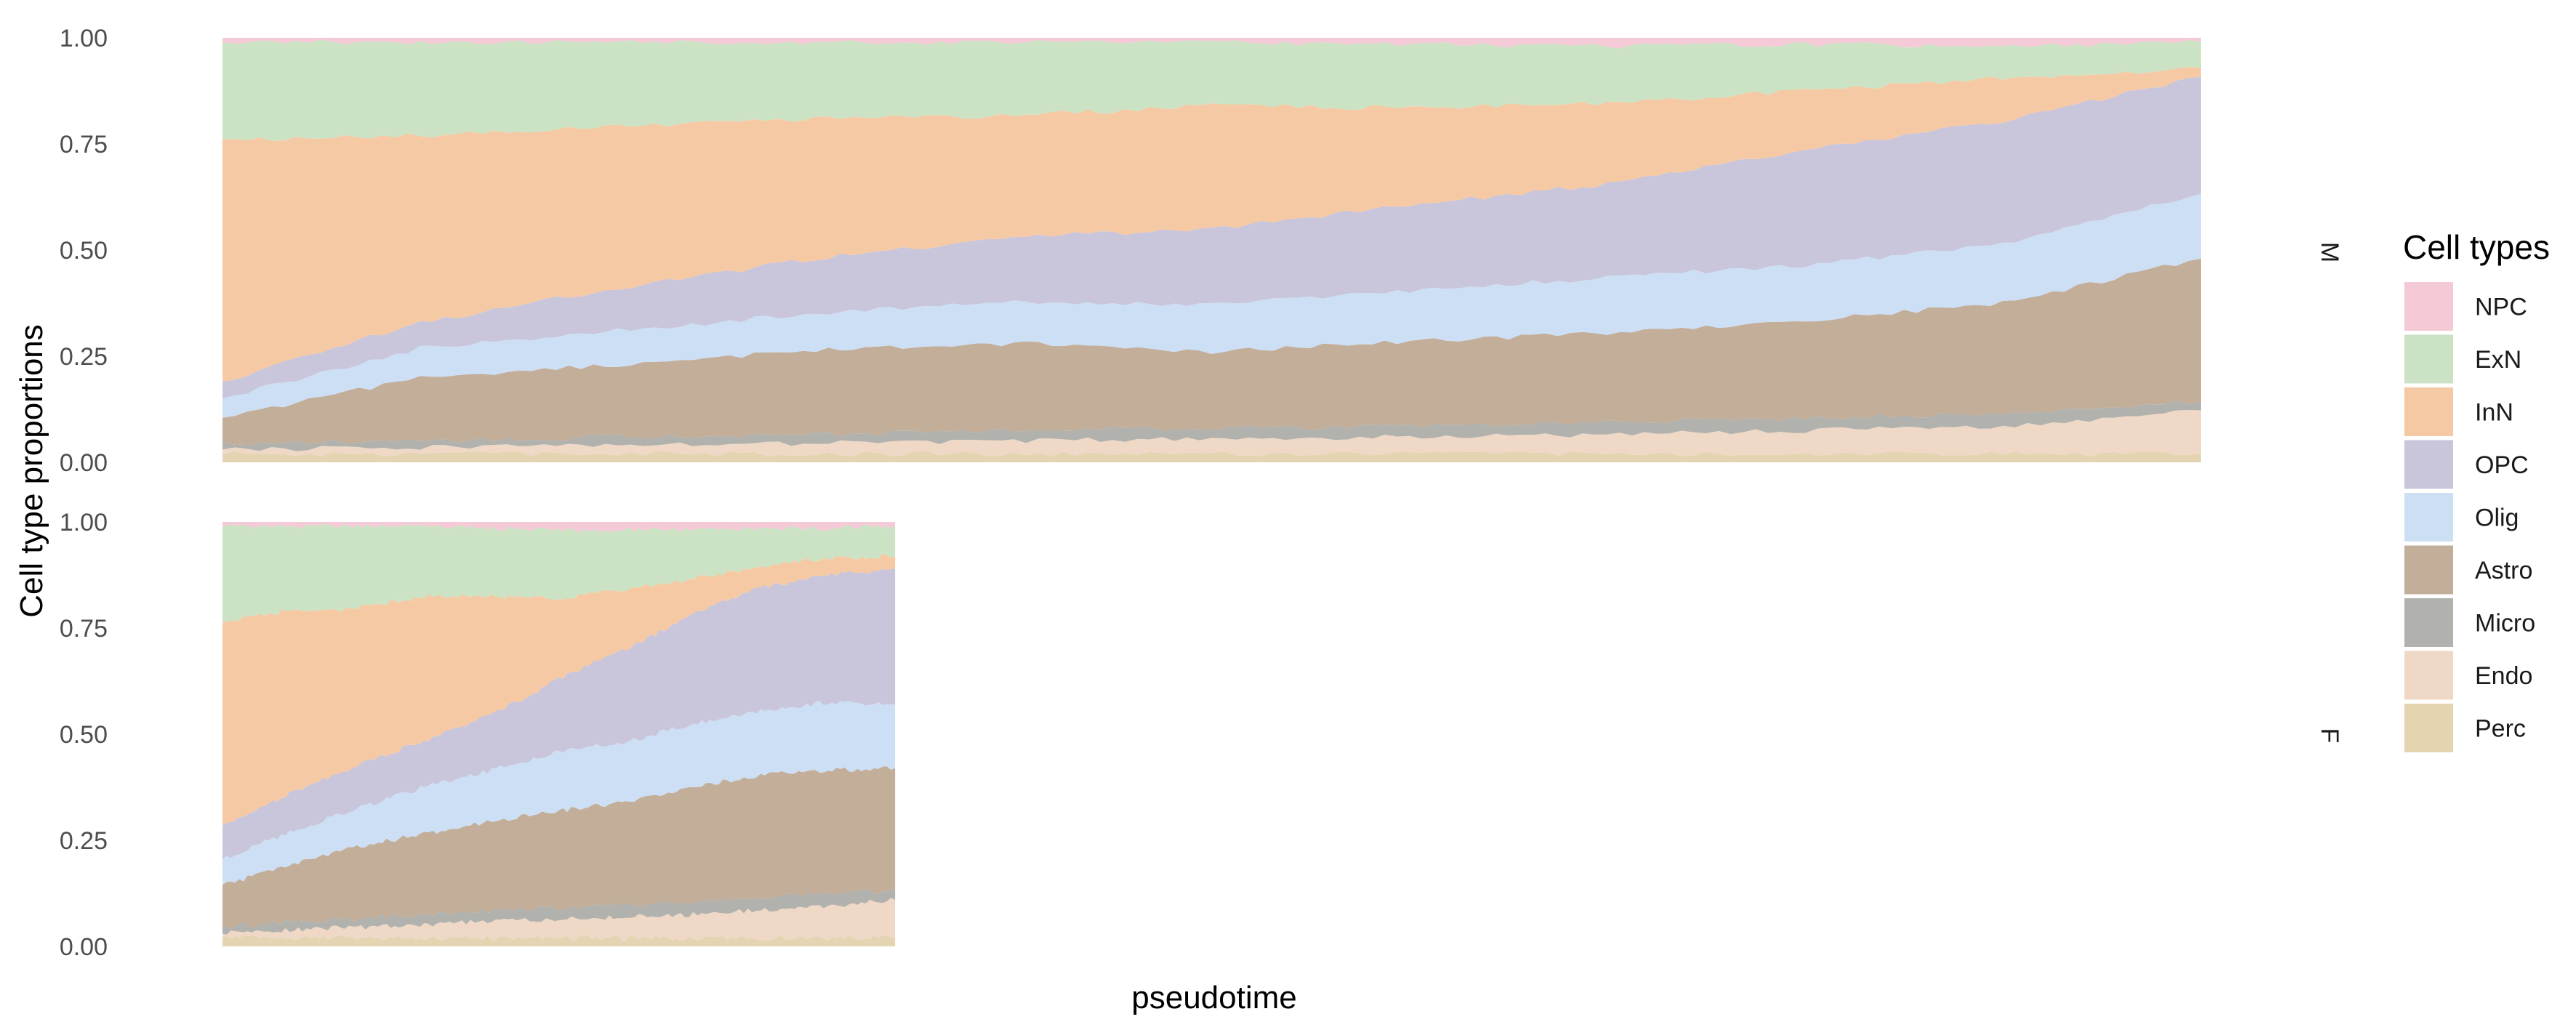  Describe the element at coordinates (2428, 464) in the screenshot. I see `legend-swatch-opc` at that location.